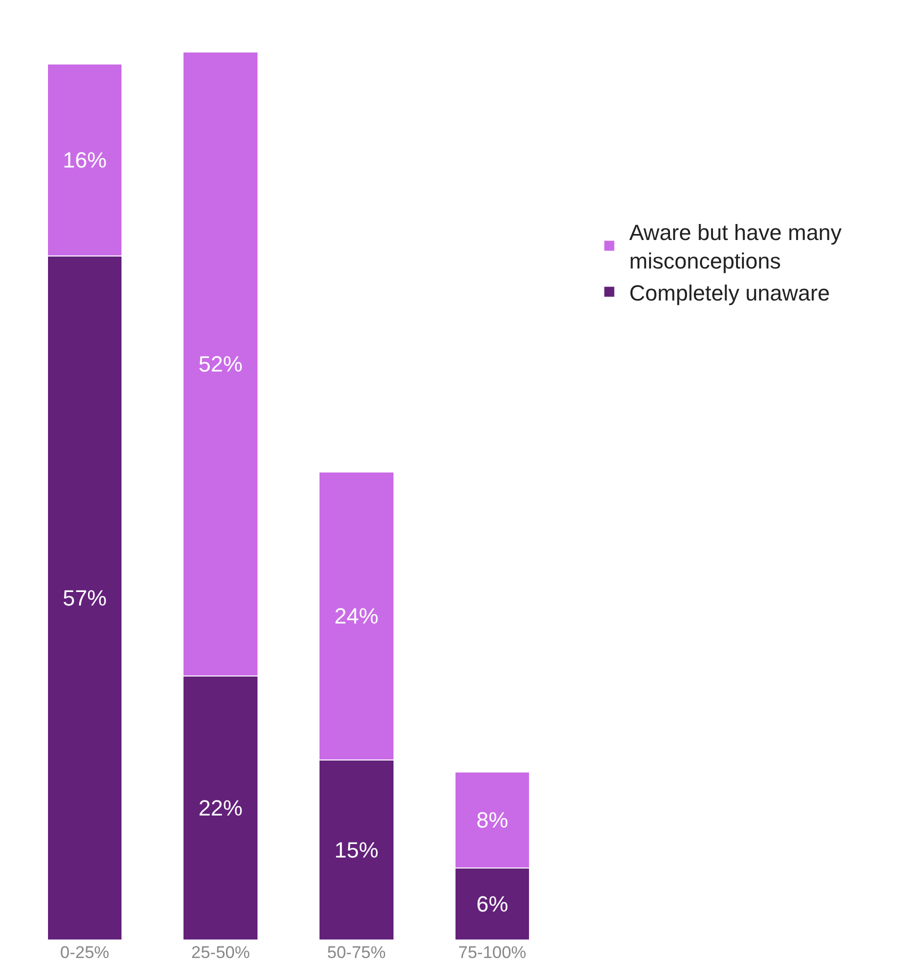 The width and height of the screenshot is (897, 980). I want to click on x-tick-label: 0-25%, so click(85, 952).